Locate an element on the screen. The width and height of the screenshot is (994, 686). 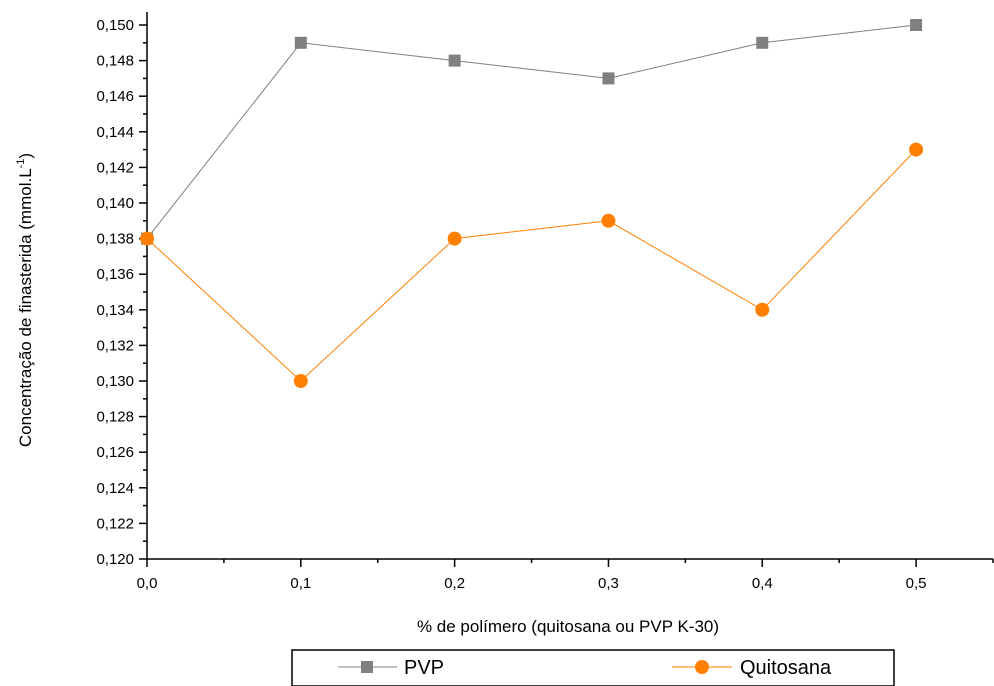
x-tick-label: 0,3 is located at coordinates (608, 583).